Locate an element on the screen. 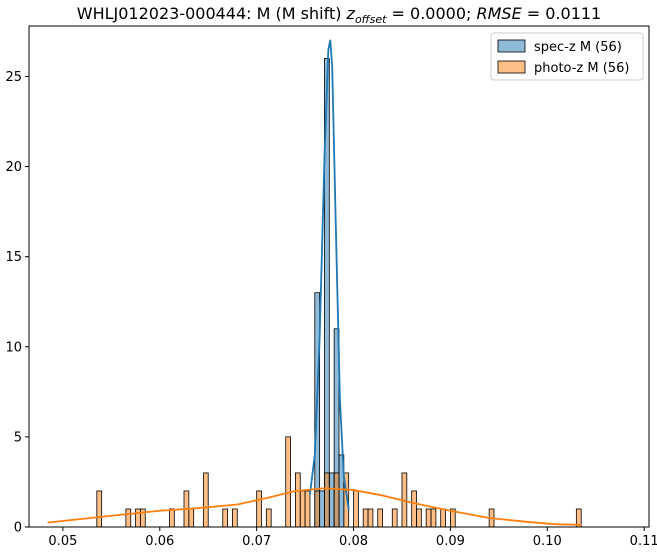  title-prefix: WHLJ012023-000444: M (M shift) is located at coordinates (212, 13).